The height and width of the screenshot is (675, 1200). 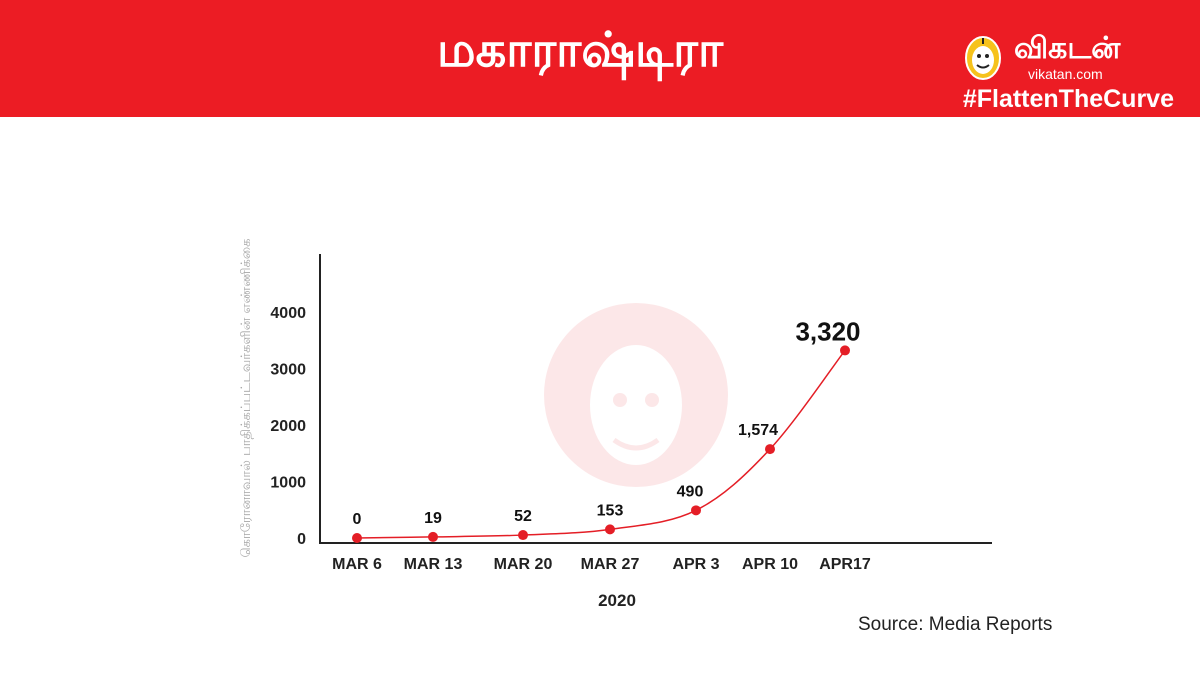 What do you see at coordinates (433, 518) in the screenshot?
I see `data-label: 19` at bounding box center [433, 518].